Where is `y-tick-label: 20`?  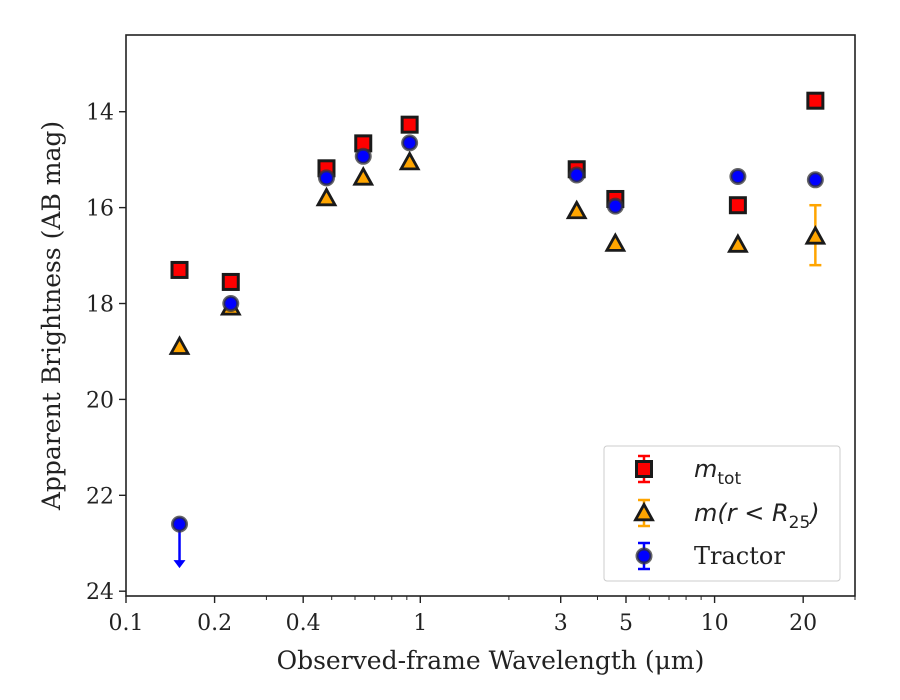 y-tick-label: 20 is located at coordinates (100, 400).